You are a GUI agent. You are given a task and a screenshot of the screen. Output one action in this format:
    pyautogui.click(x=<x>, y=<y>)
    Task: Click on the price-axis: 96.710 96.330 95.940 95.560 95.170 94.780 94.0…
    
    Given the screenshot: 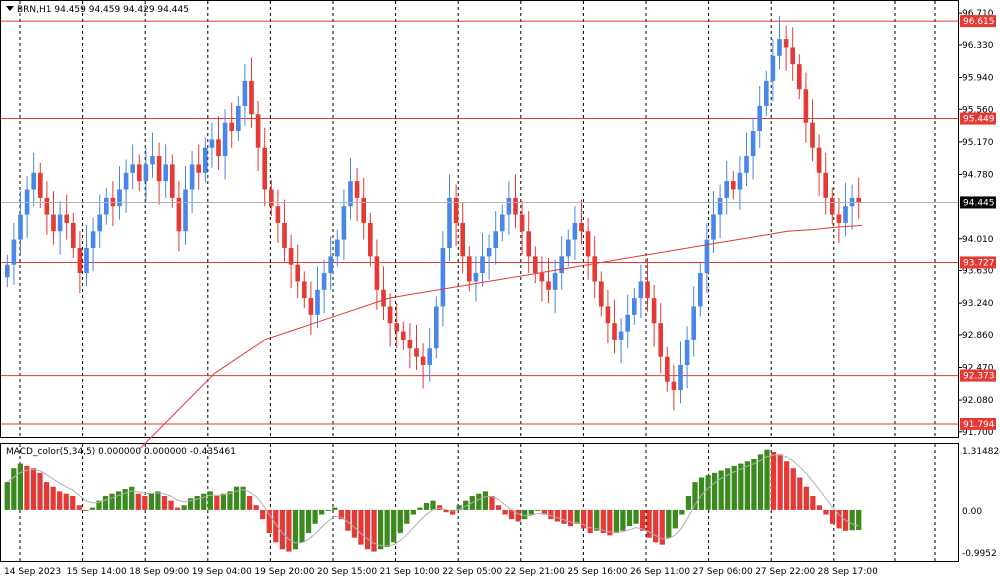 What is the action you would take?
    pyautogui.click(x=976, y=223)
    